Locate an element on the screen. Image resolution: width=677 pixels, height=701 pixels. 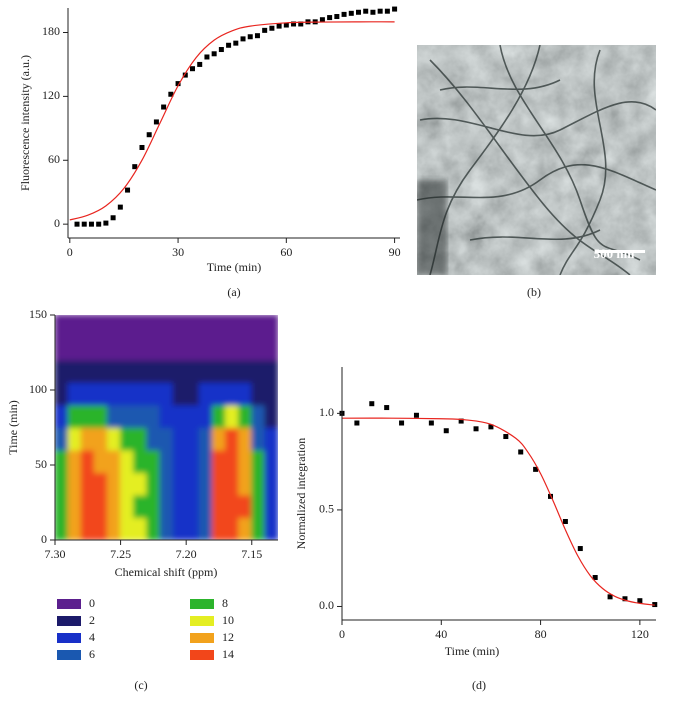
legend-label: 10 is located at coordinates (228, 620).